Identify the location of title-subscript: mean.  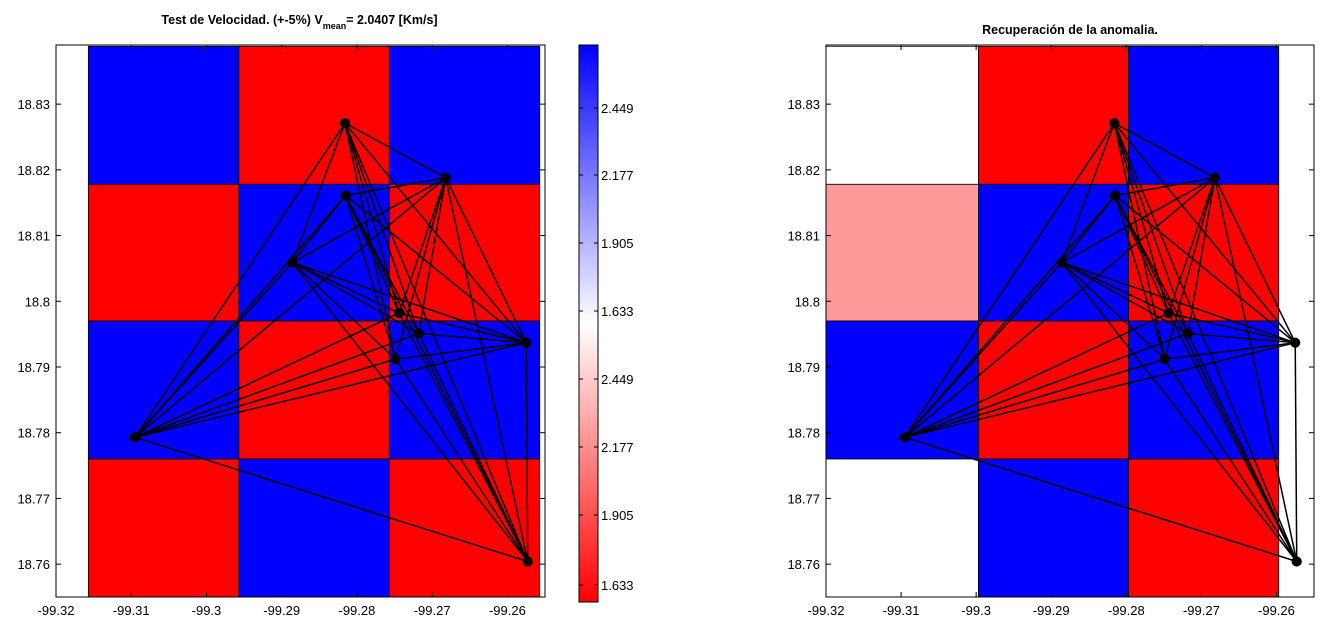
(335, 26).